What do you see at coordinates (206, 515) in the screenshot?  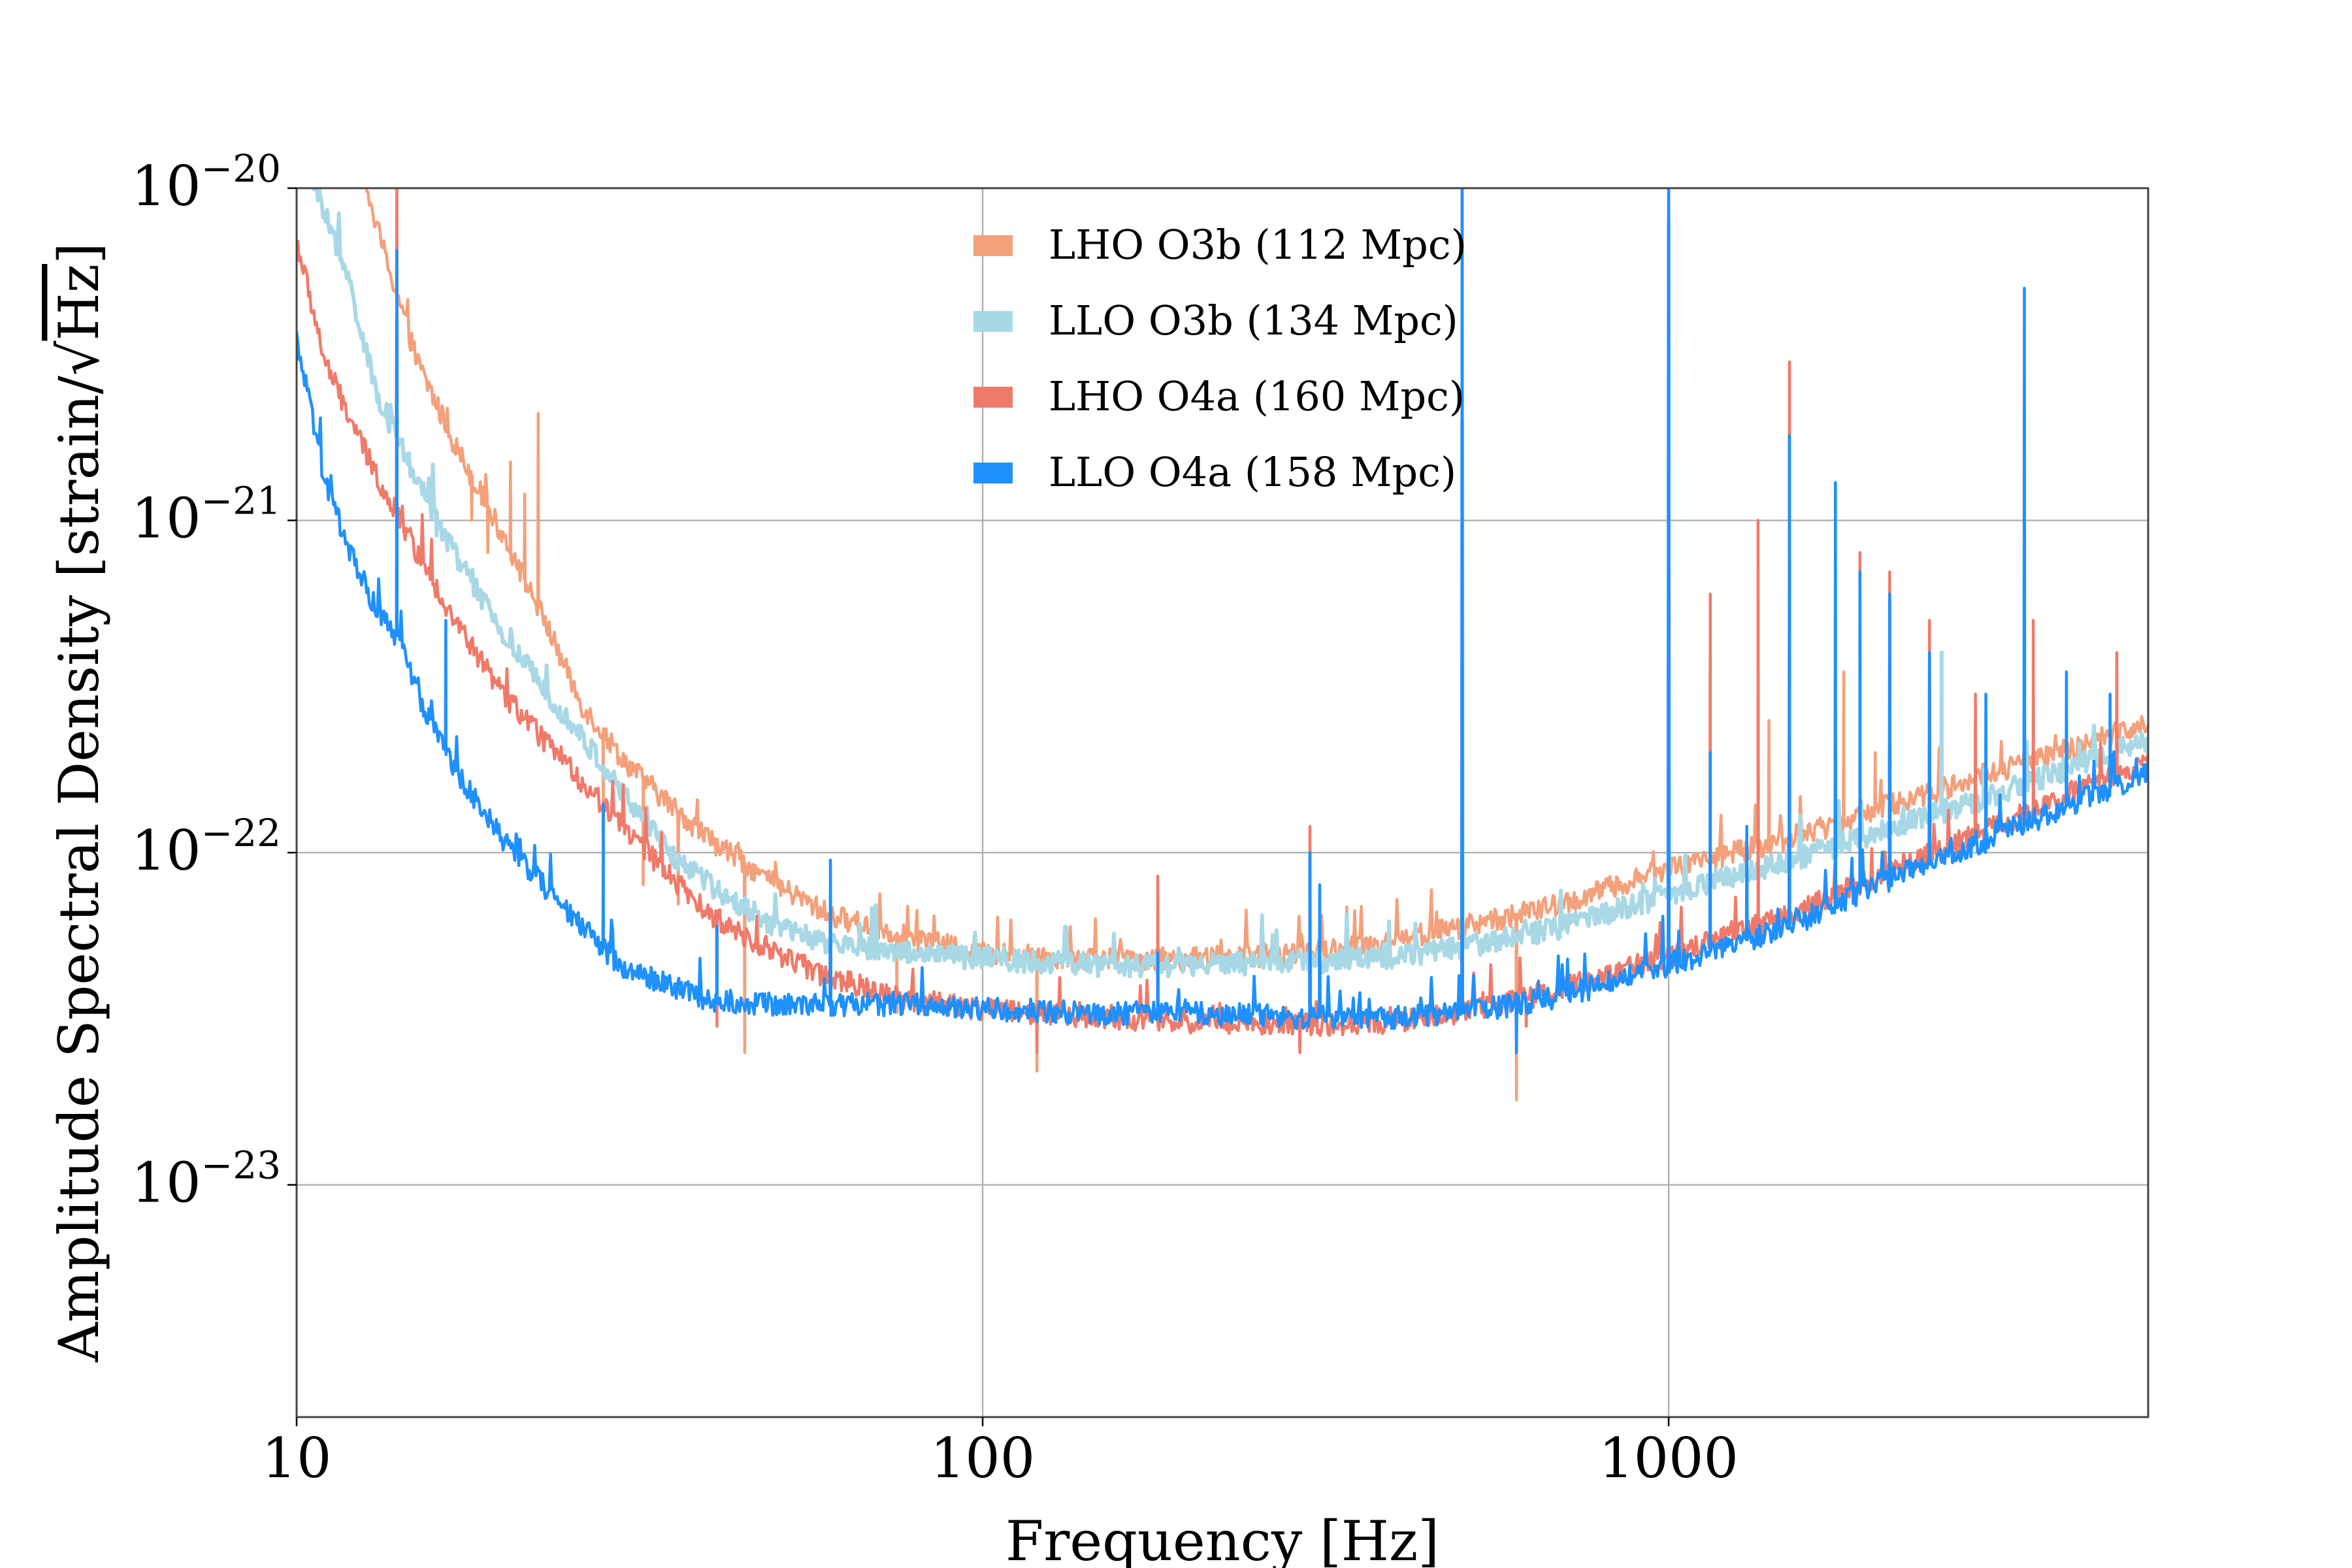 I see `y-tick-label: 10−21` at bounding box center [206, 515].